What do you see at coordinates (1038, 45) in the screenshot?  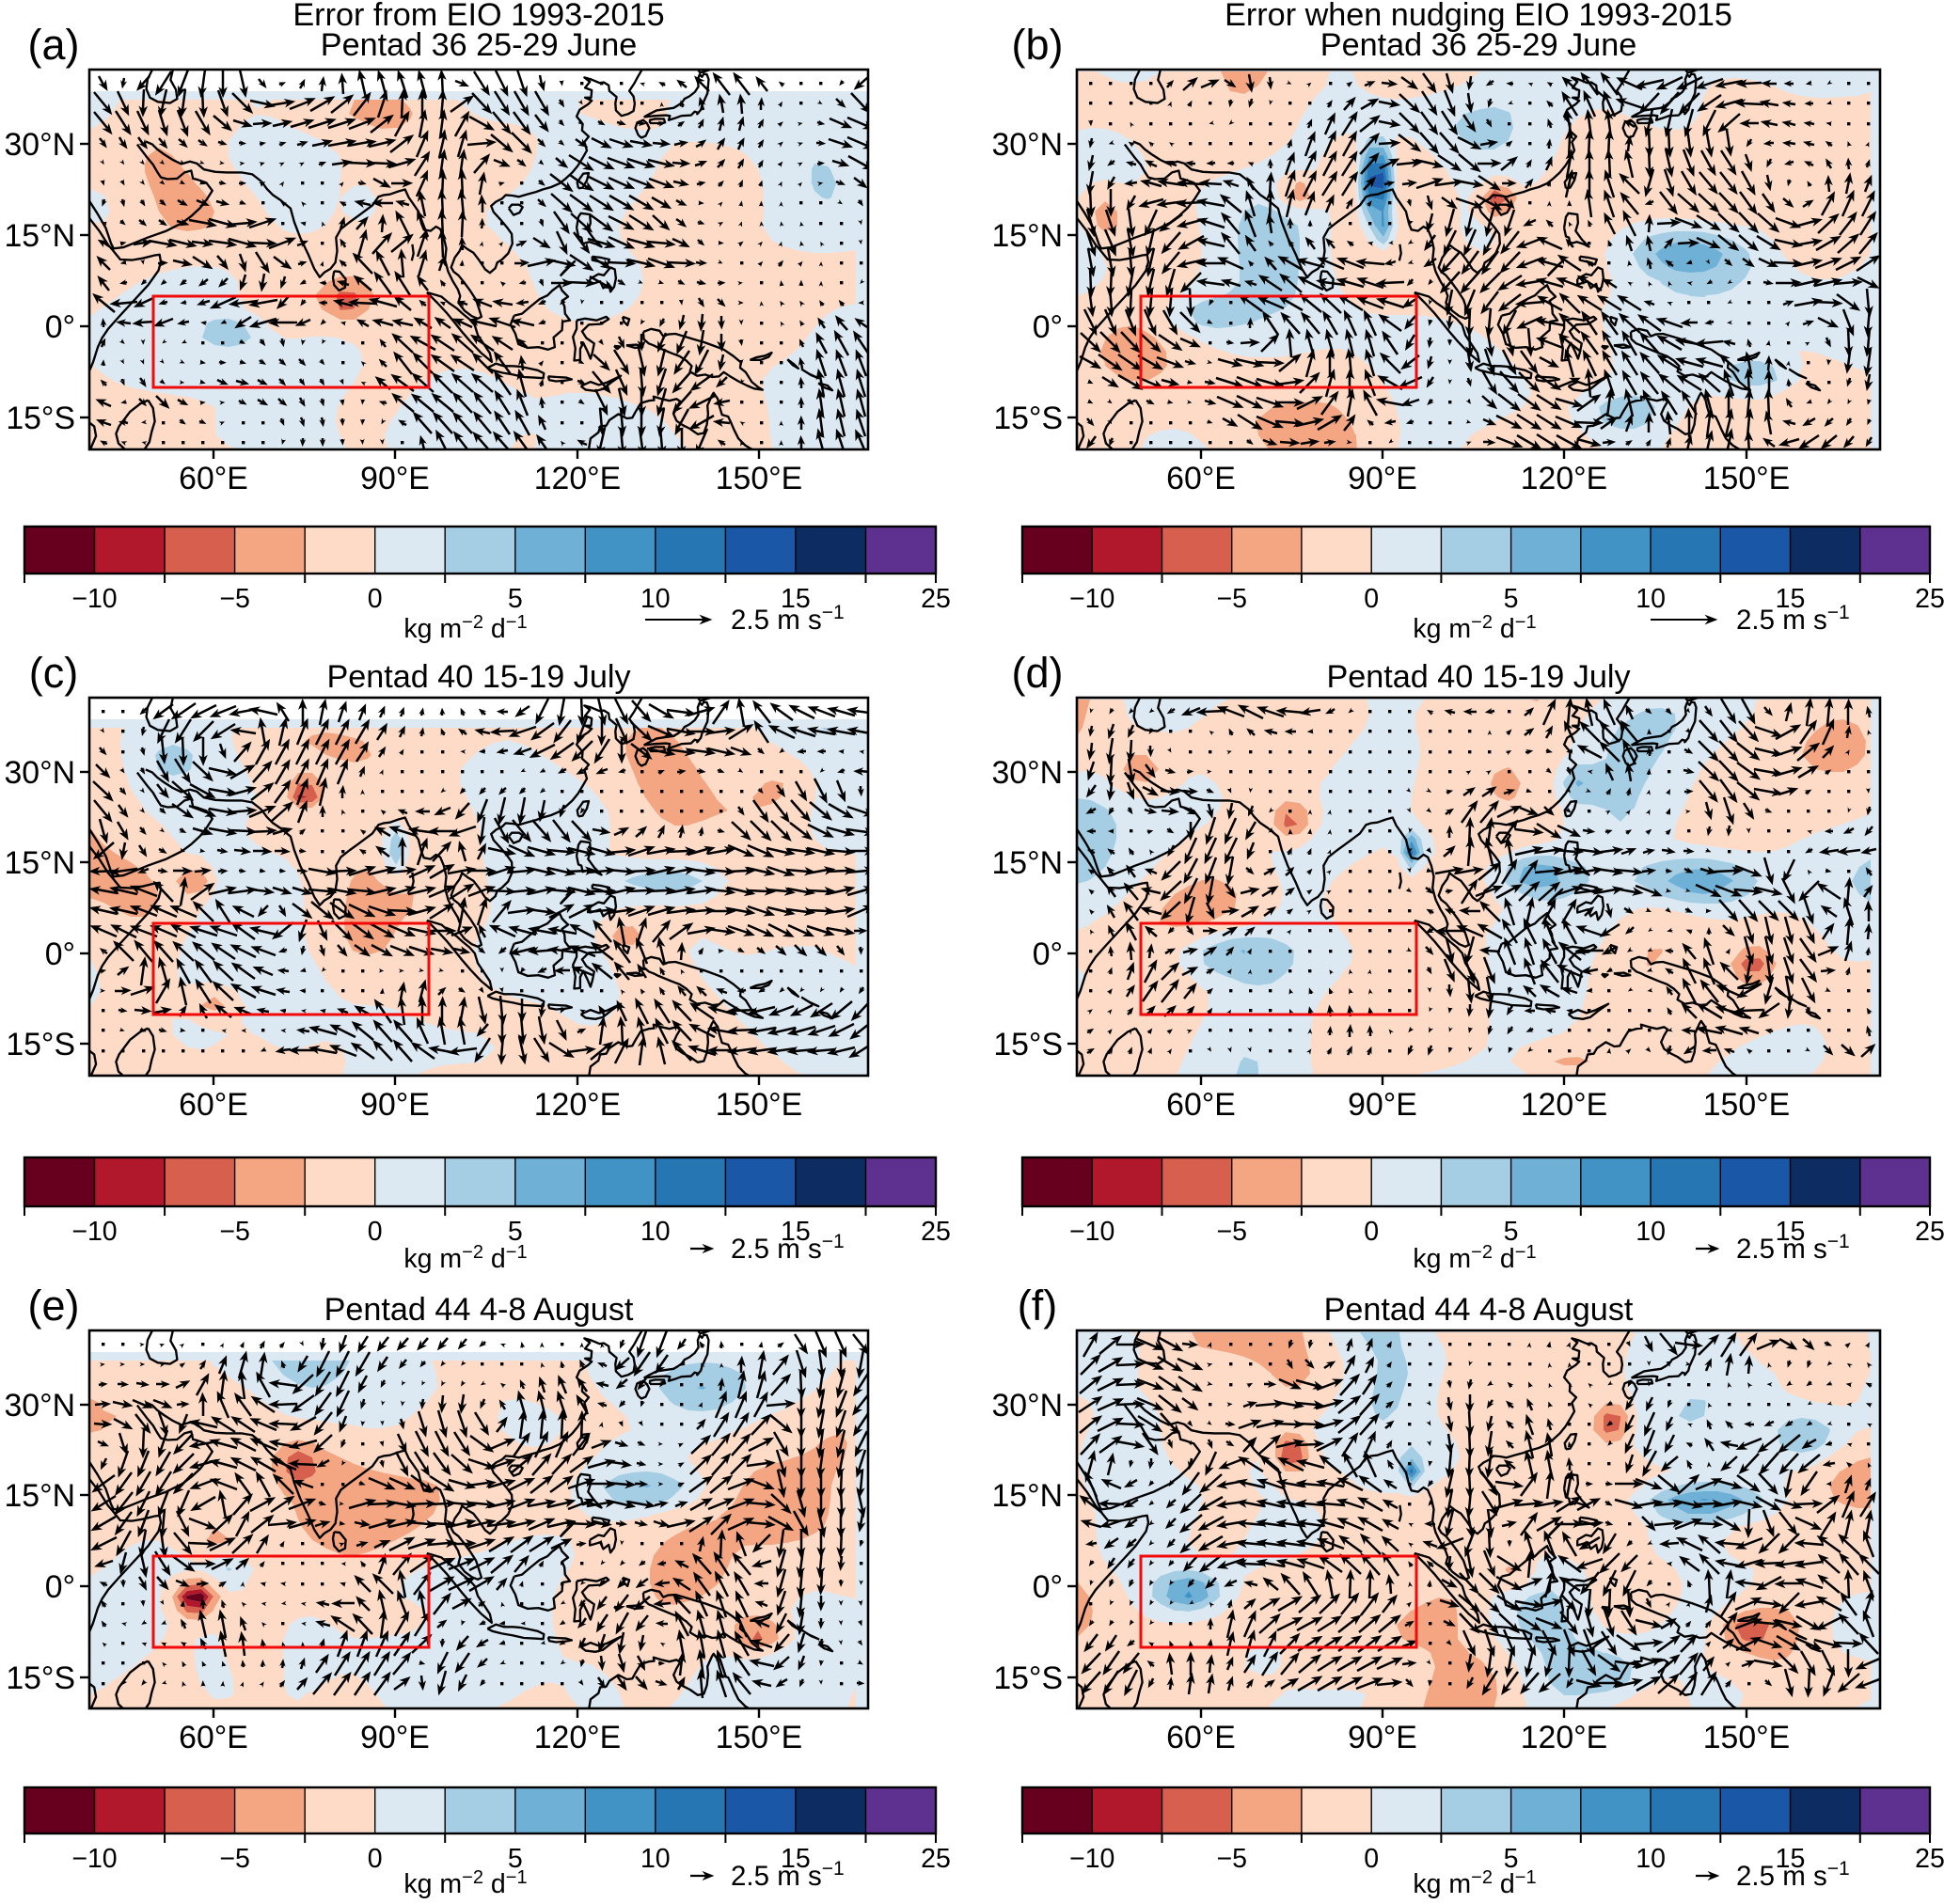 I see `svg-text: (b)` at bounding box center [1038, 45].